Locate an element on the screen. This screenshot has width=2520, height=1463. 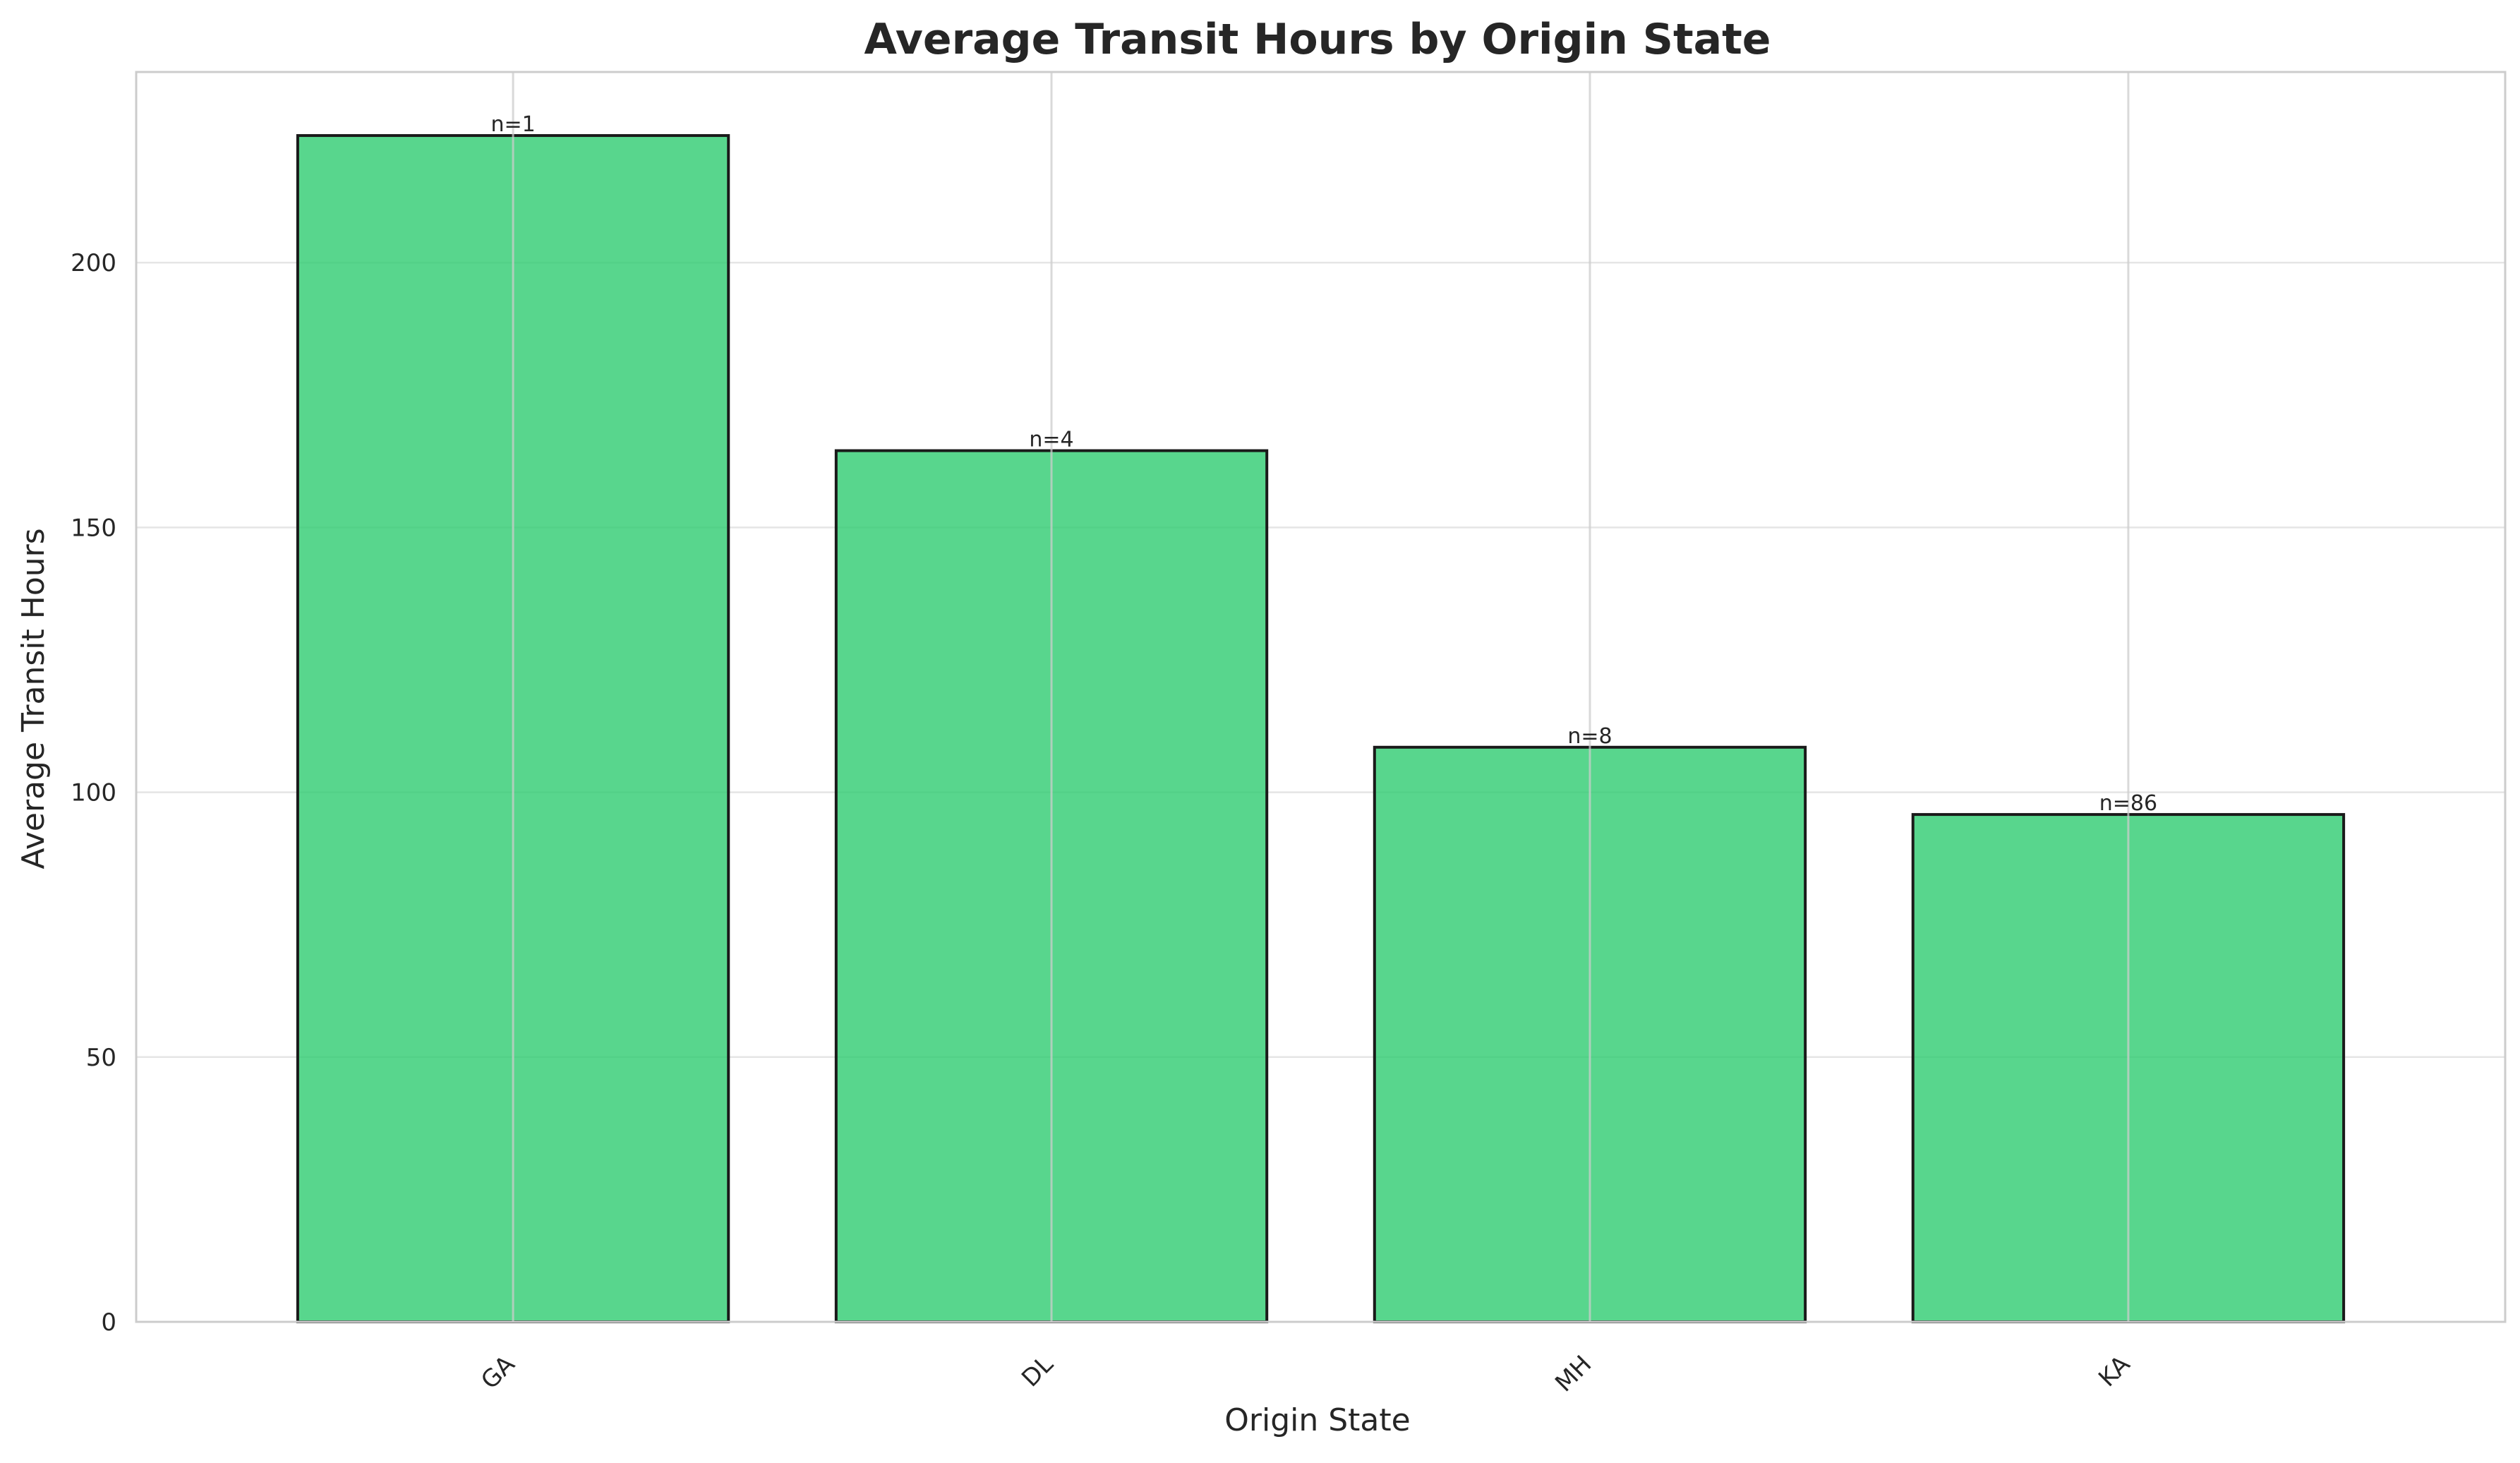
data-label-ga: n=1 is located at coordinates (512, 124).